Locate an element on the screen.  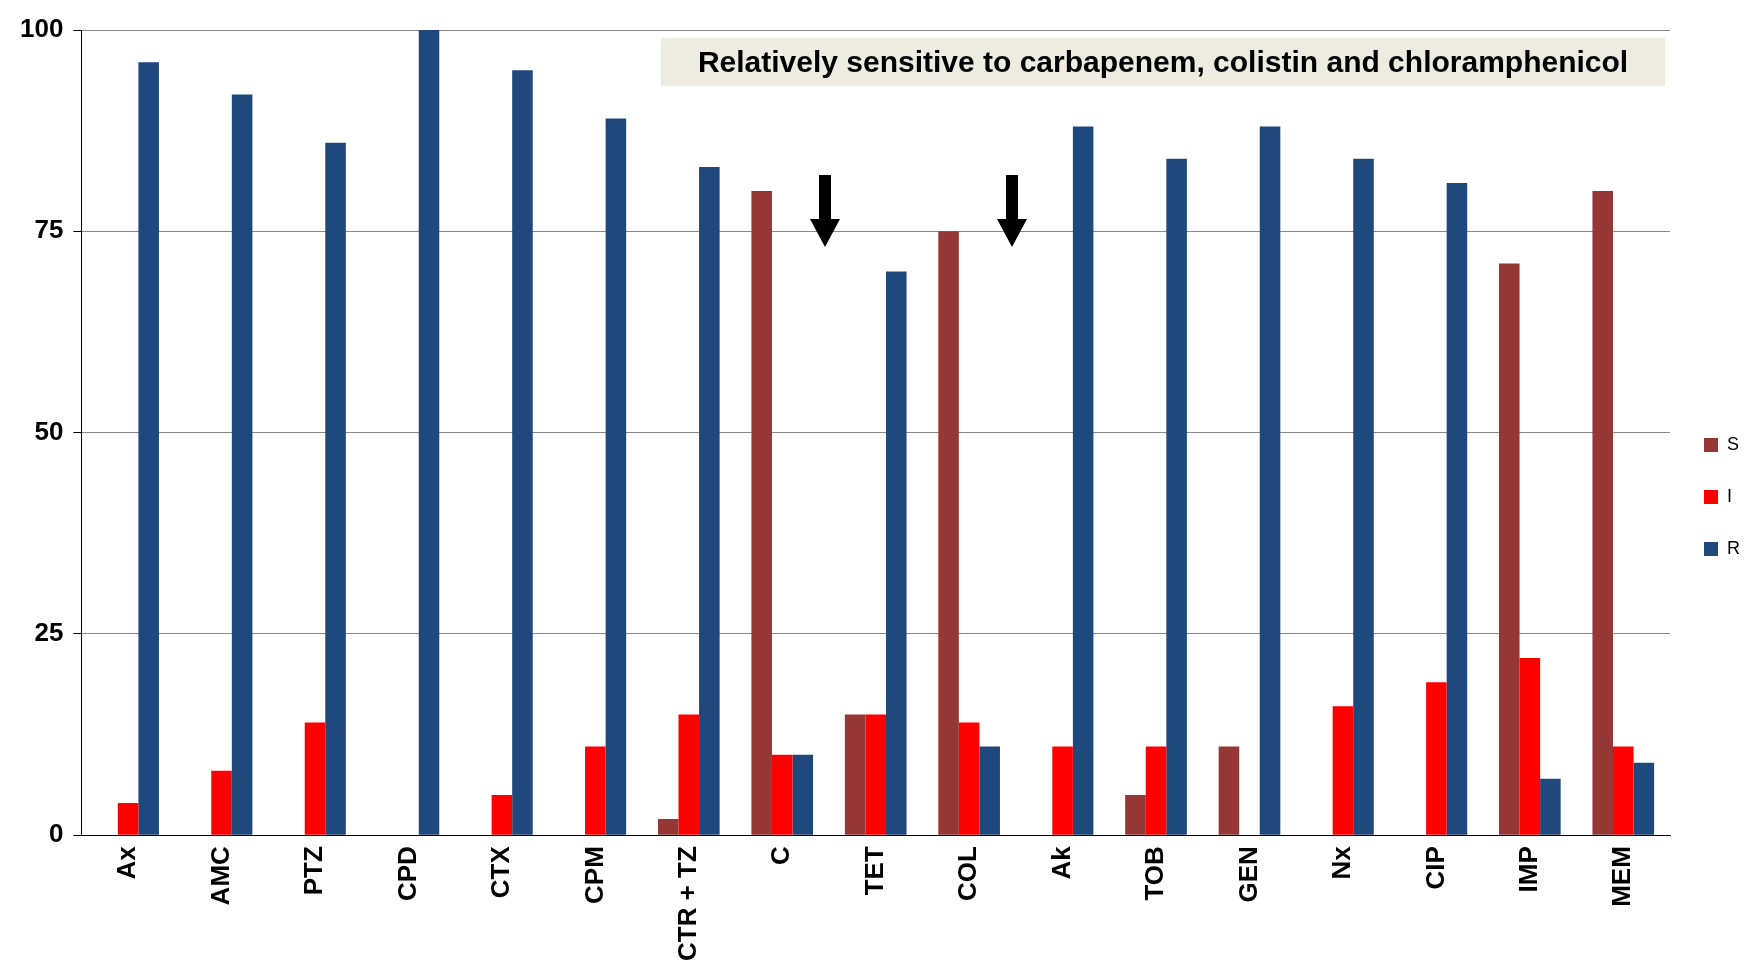
x-tick-label: MEM is located at coordinates (1621, 876).